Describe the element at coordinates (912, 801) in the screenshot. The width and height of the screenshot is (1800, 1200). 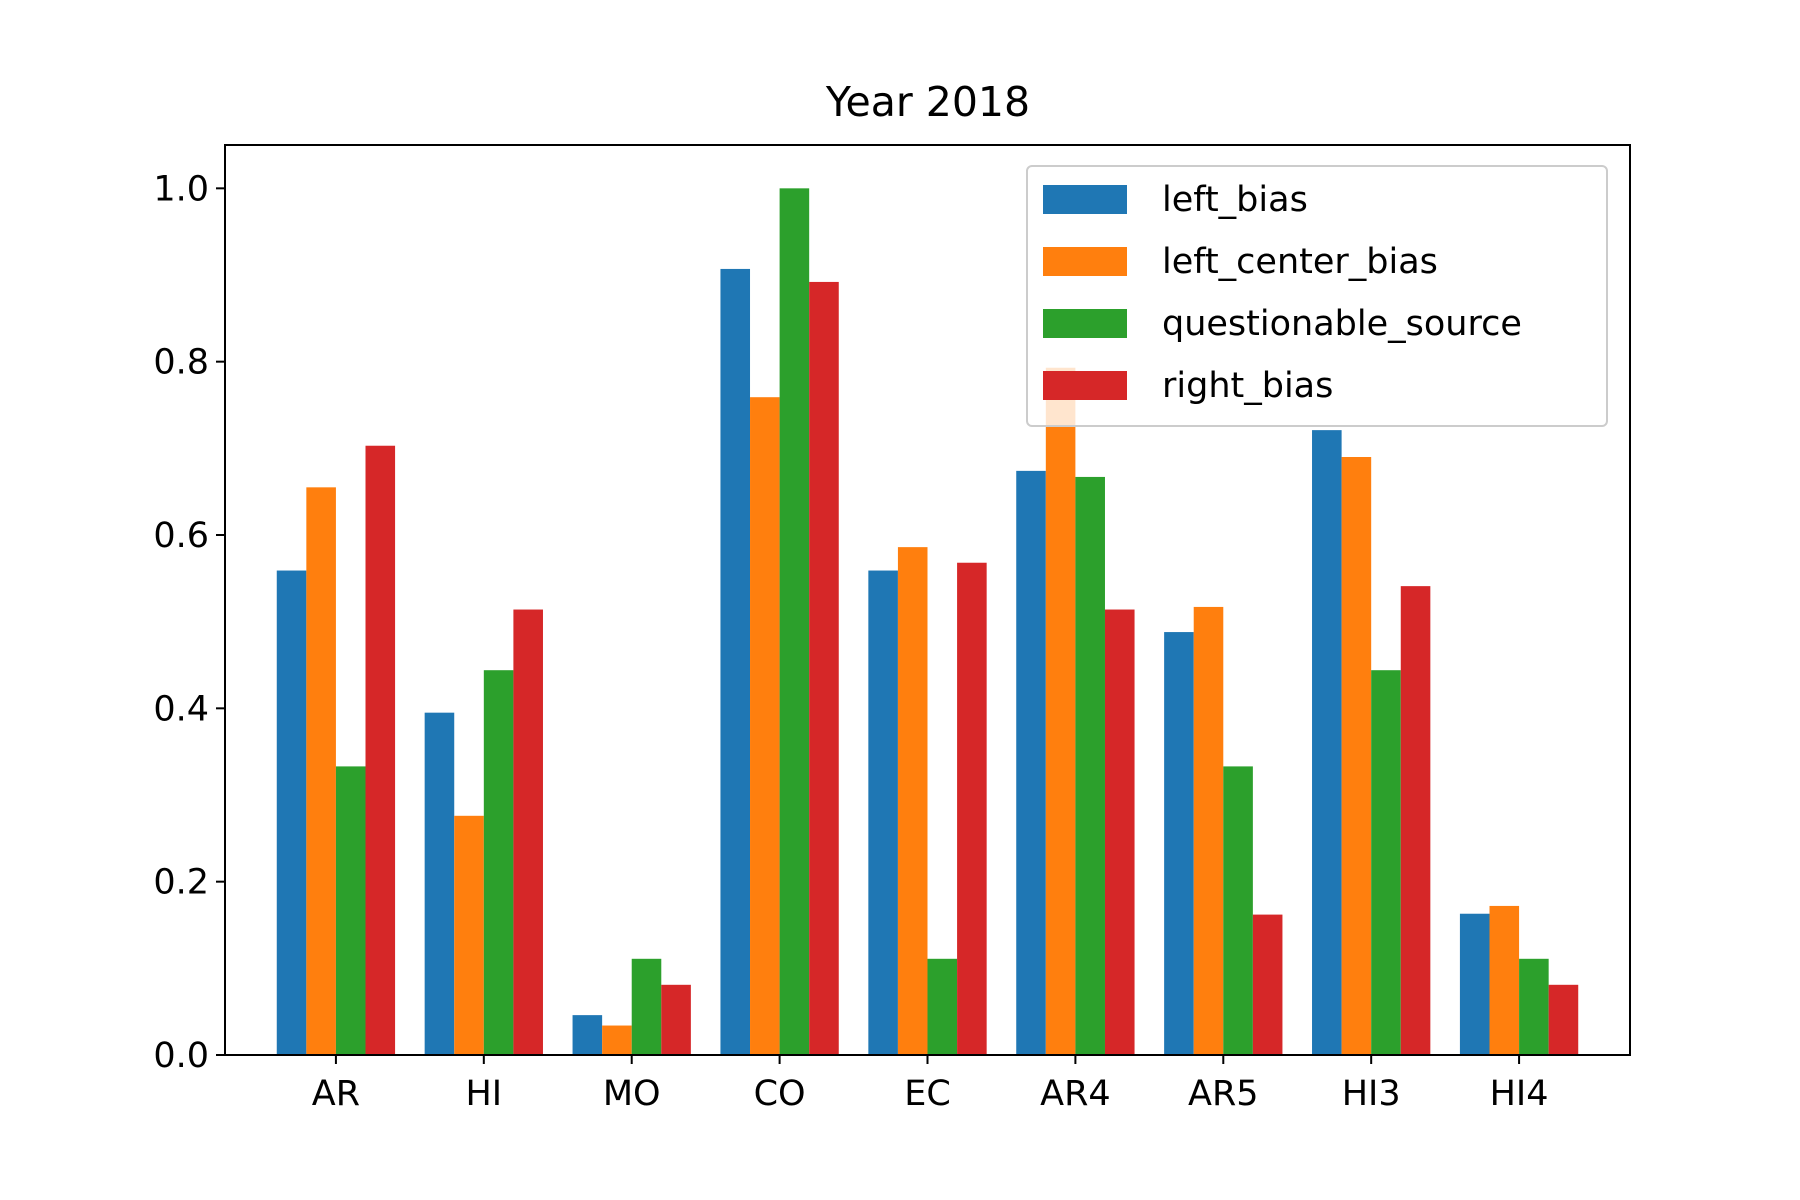
I see `bar-left_center_bias-EC` at that location.